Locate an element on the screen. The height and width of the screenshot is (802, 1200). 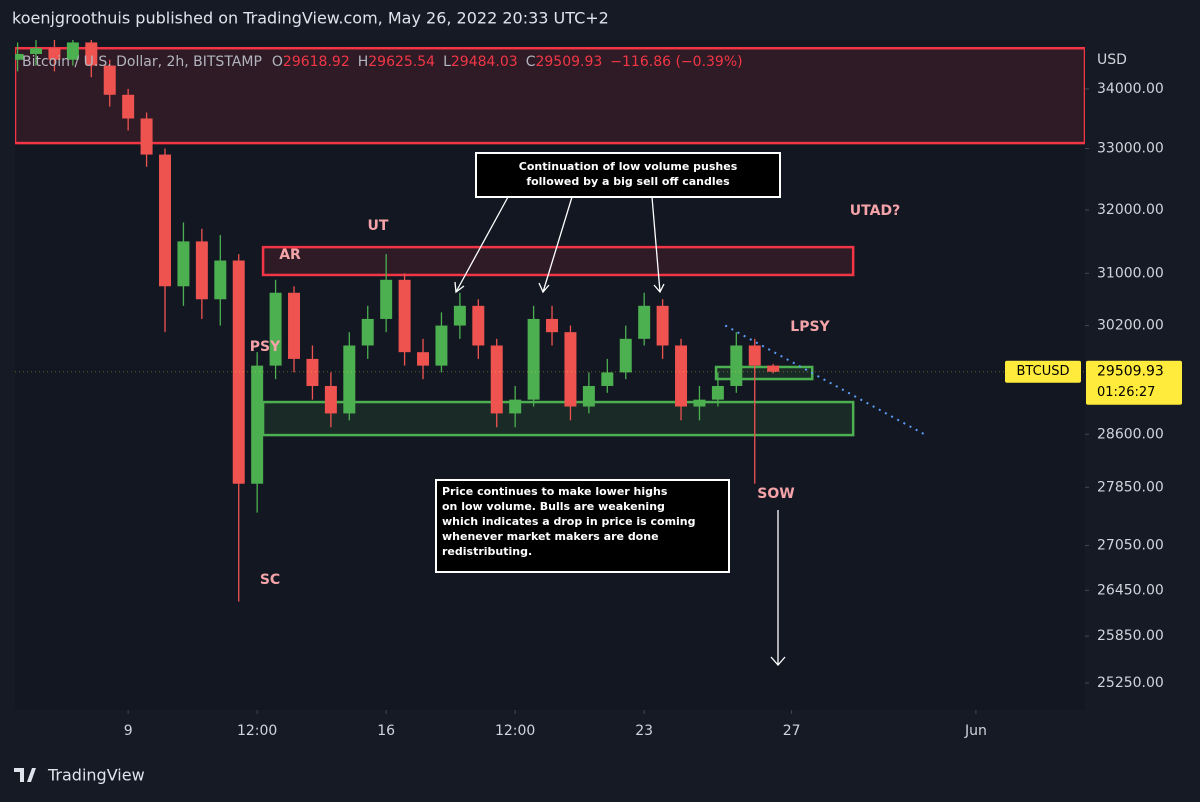
logo: TradingView is located at coordinates (79, 775).